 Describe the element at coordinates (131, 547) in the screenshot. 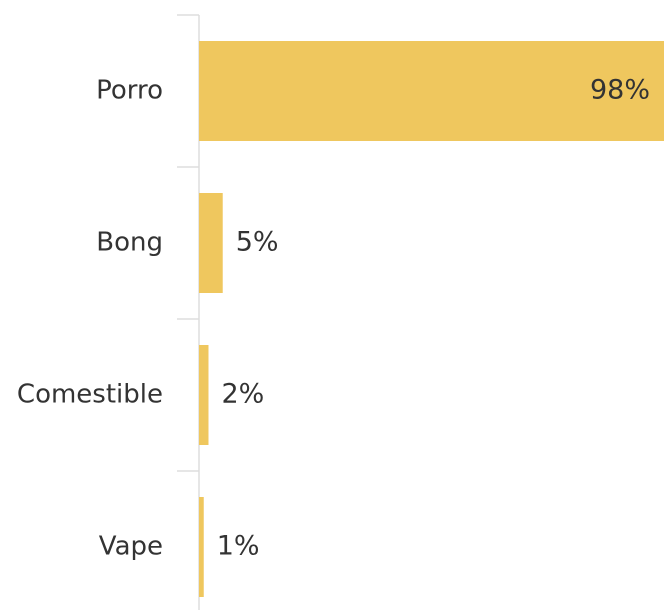

I see `category-label: Vape` at that location.